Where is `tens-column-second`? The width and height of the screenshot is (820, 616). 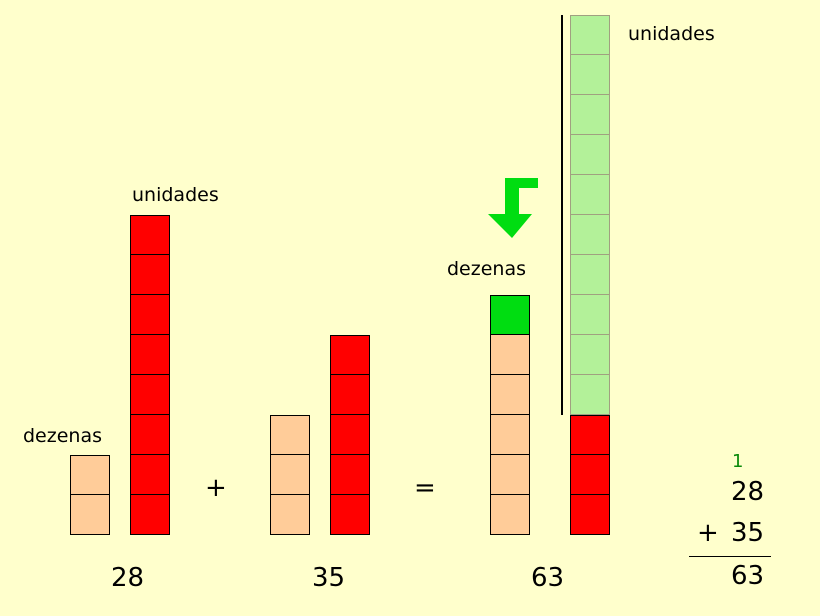
tens-column-second is located at coordinates (290, 475).